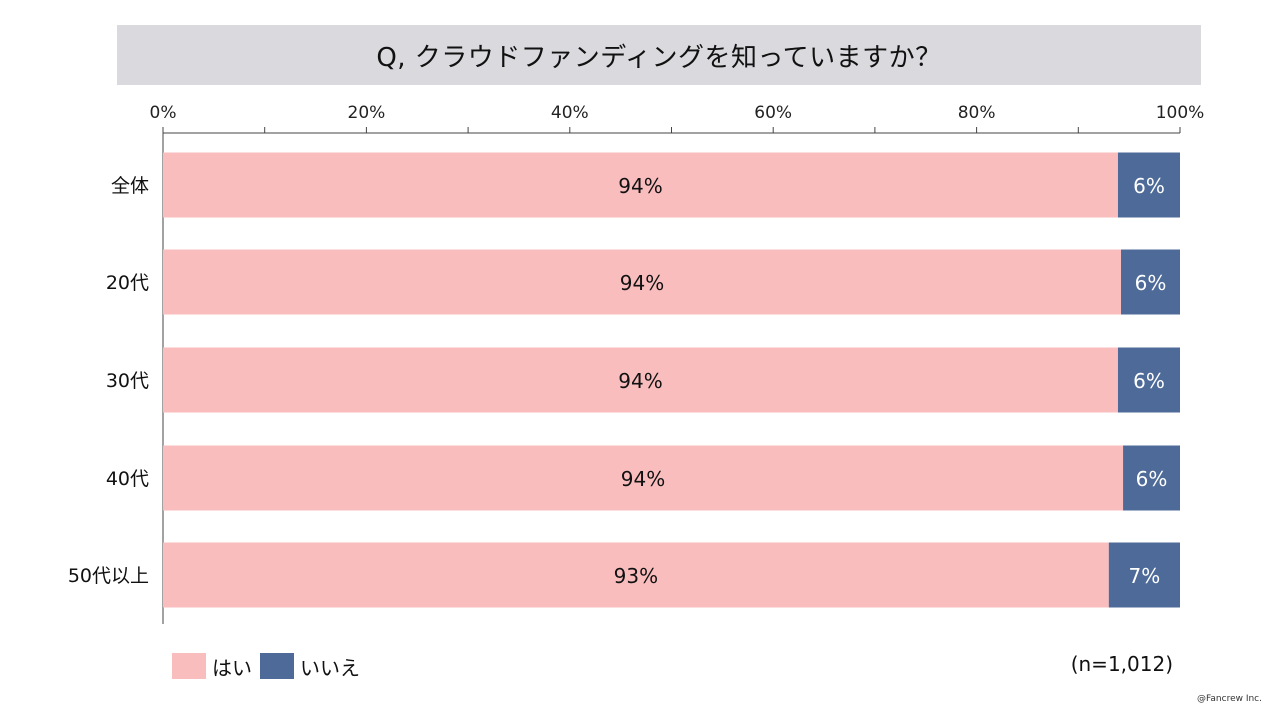 This screenshot has width=1280, height=720. I want to click on x-tick-label: 100%, so click(1180, 113).